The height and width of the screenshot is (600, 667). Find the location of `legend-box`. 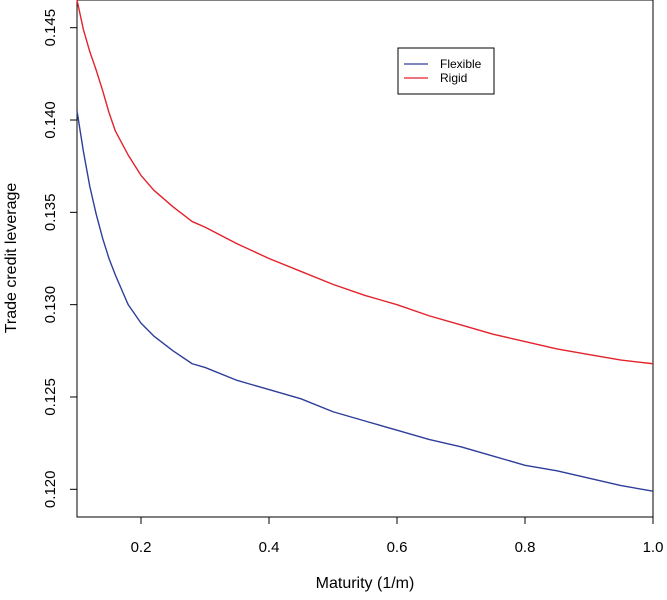

legend-box is located at coordinates (446, 71).